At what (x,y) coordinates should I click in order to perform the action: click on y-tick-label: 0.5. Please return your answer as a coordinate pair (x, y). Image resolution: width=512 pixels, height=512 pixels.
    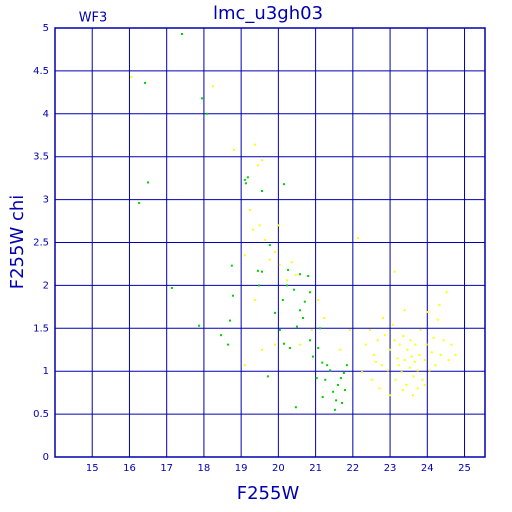
    Looking at the image, I should click on (41, 414).